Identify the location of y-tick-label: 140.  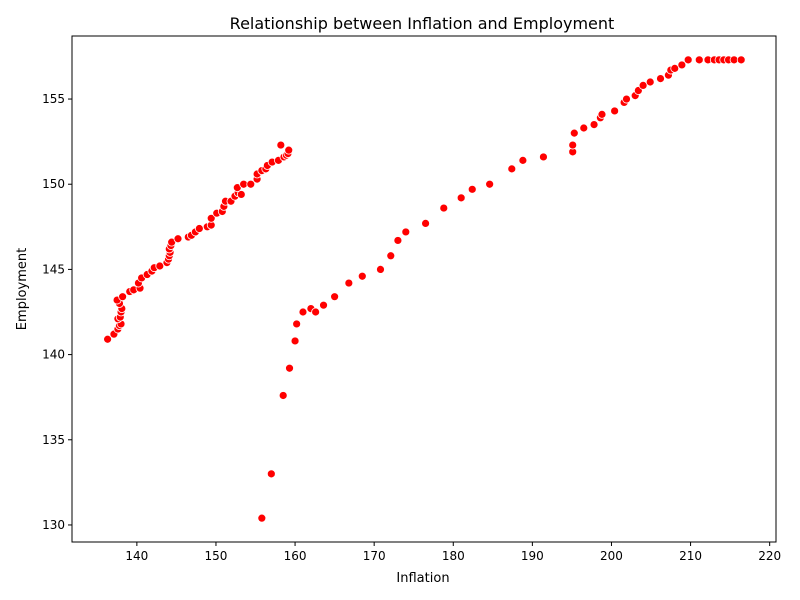
(53, 355).